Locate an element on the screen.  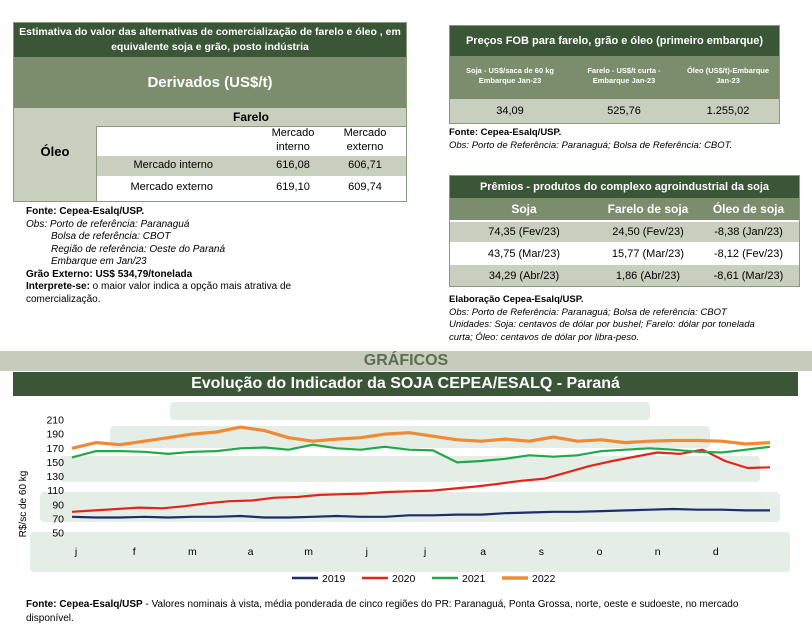
premio-cell: -8,61 (Mar/23) is located at coordinates (748, 276).